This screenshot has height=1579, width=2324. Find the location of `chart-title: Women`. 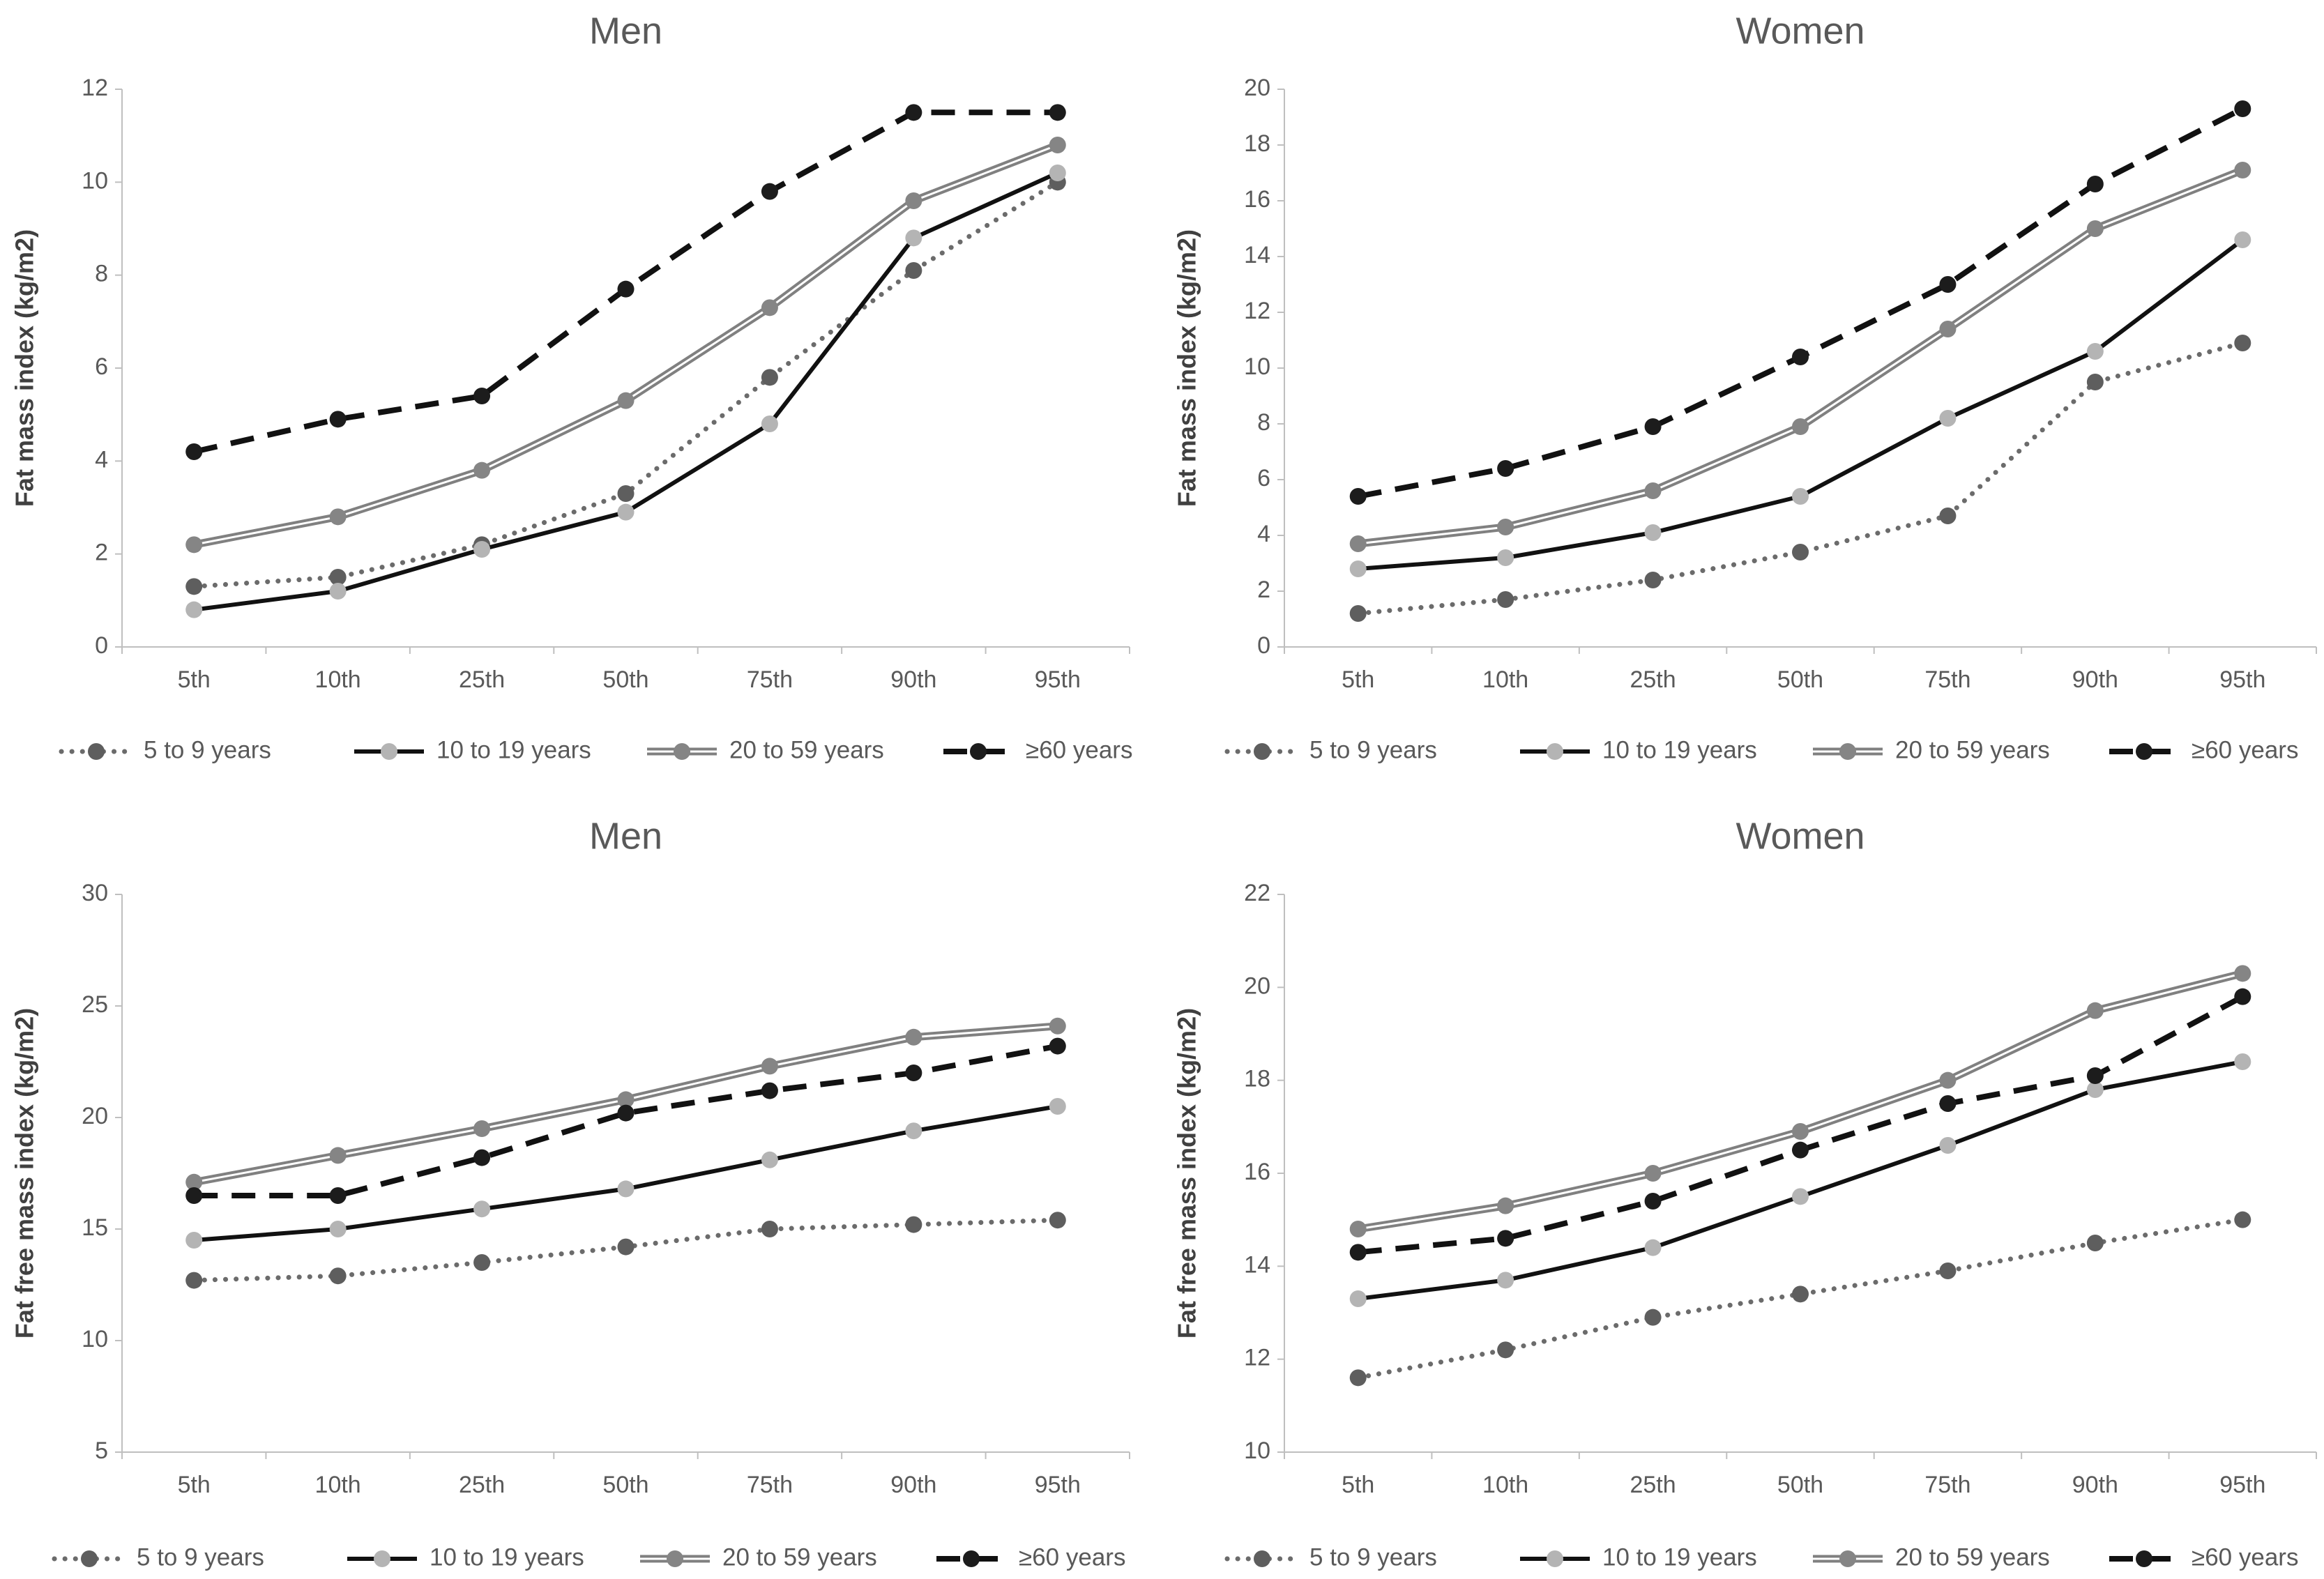

chart-title: Women is located at coordinates (1800, 836).